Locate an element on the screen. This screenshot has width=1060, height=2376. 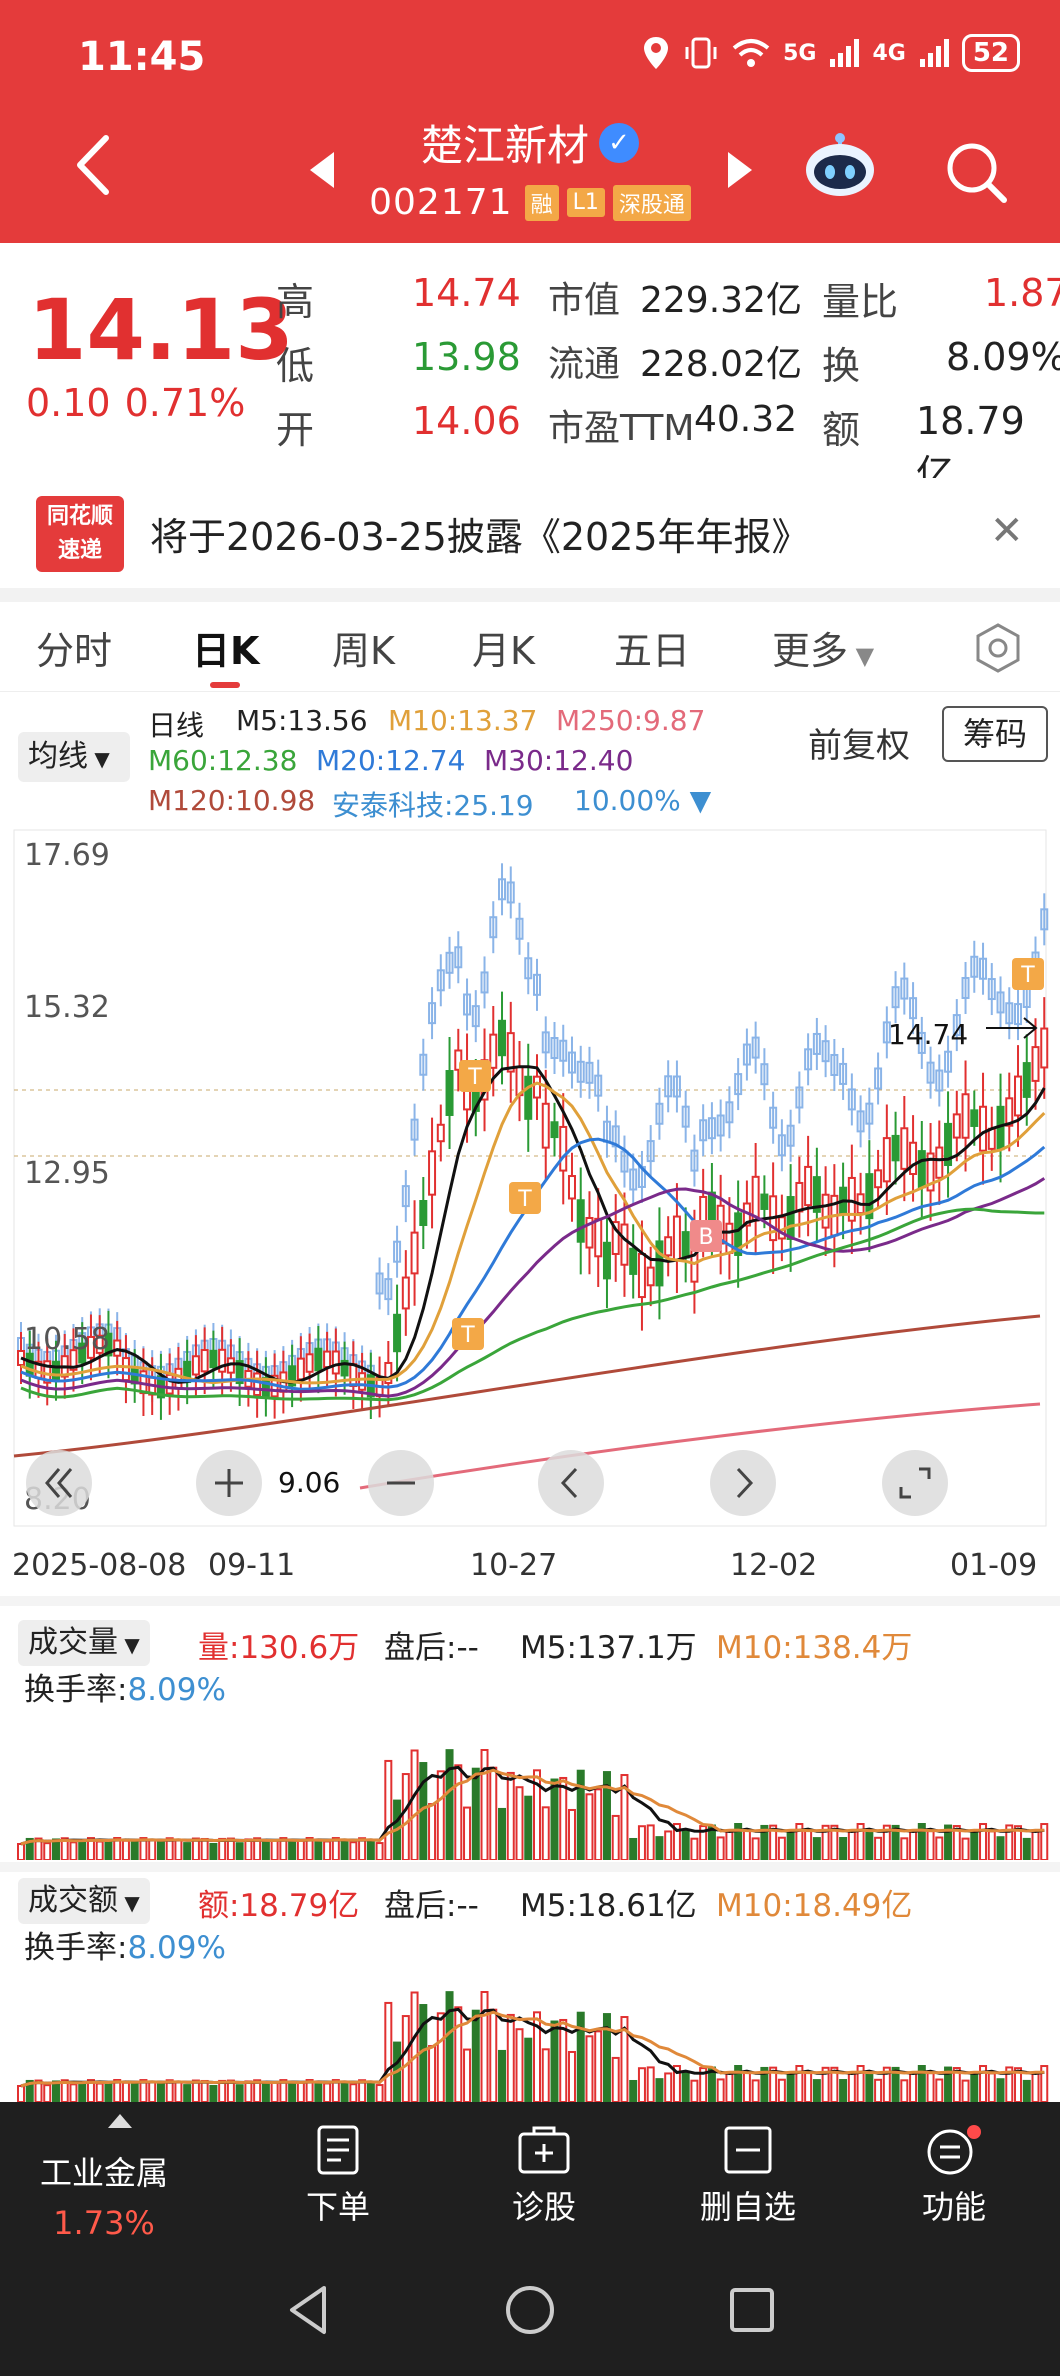
minus-icon is located at coordinates (401, 1483).